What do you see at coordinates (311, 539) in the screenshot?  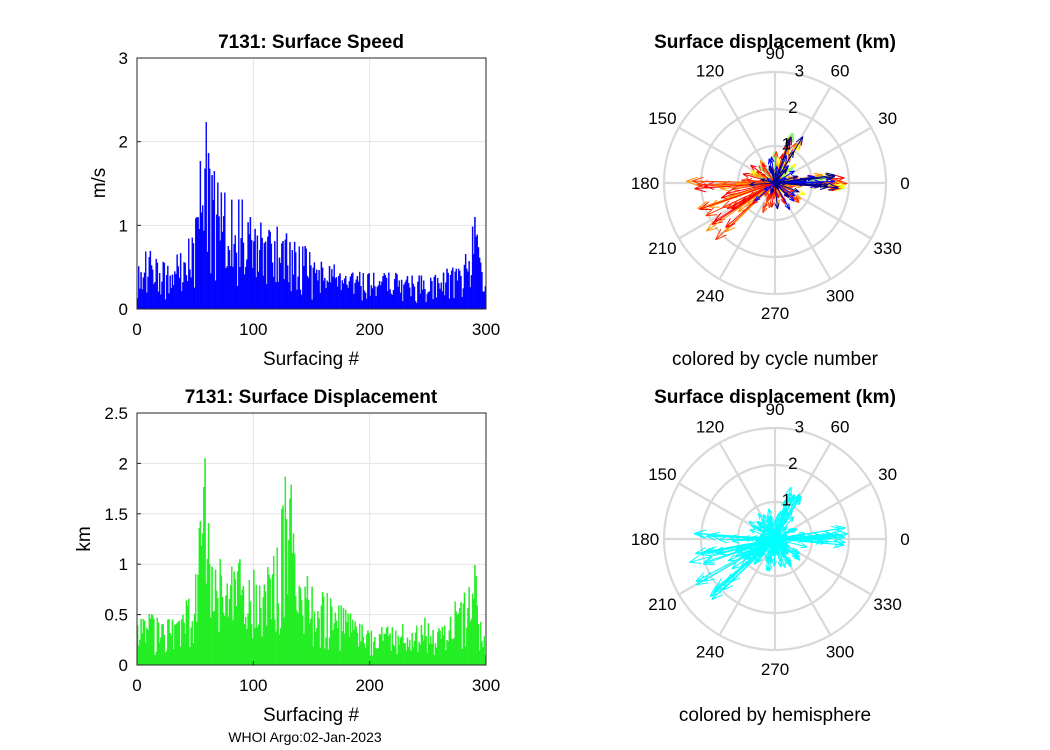 I see `displacement-axes-box` at bounding box center [311, 539].